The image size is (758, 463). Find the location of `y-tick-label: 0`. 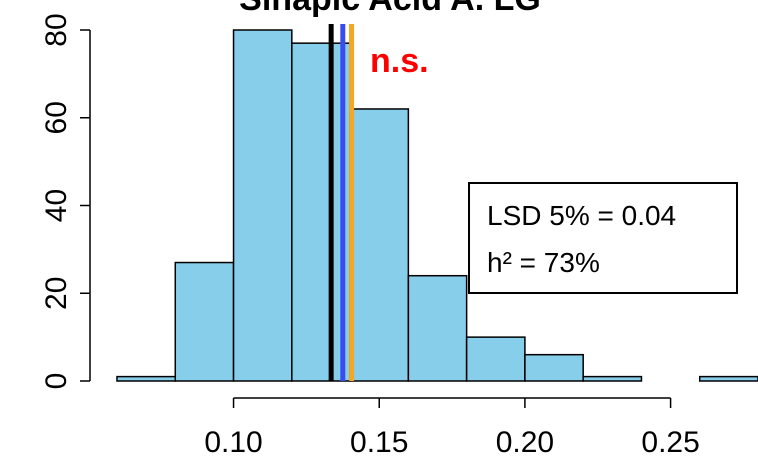

y-tick-label: 0 is located at coordinates (56, 381).